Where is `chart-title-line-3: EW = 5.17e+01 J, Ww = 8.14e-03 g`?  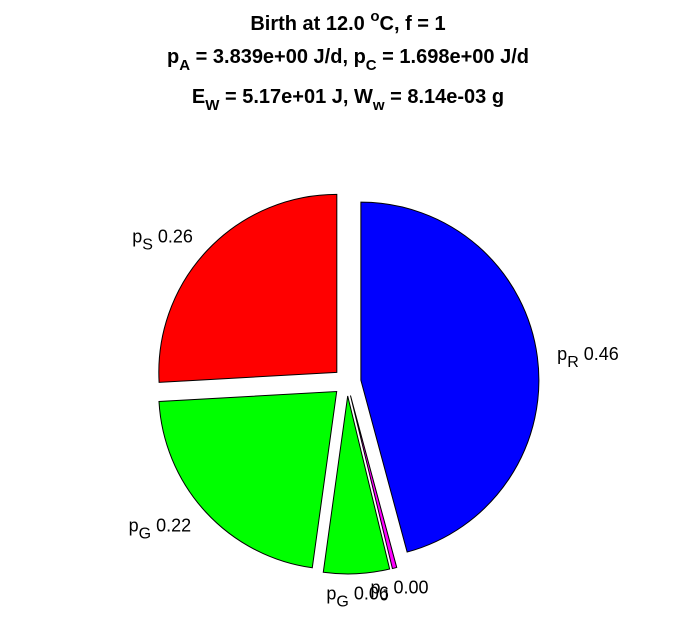 chart-title-line-3: EW = 5.17e+01 J, Ww = 8.14e-03 g is located at coordinates (348, 100).